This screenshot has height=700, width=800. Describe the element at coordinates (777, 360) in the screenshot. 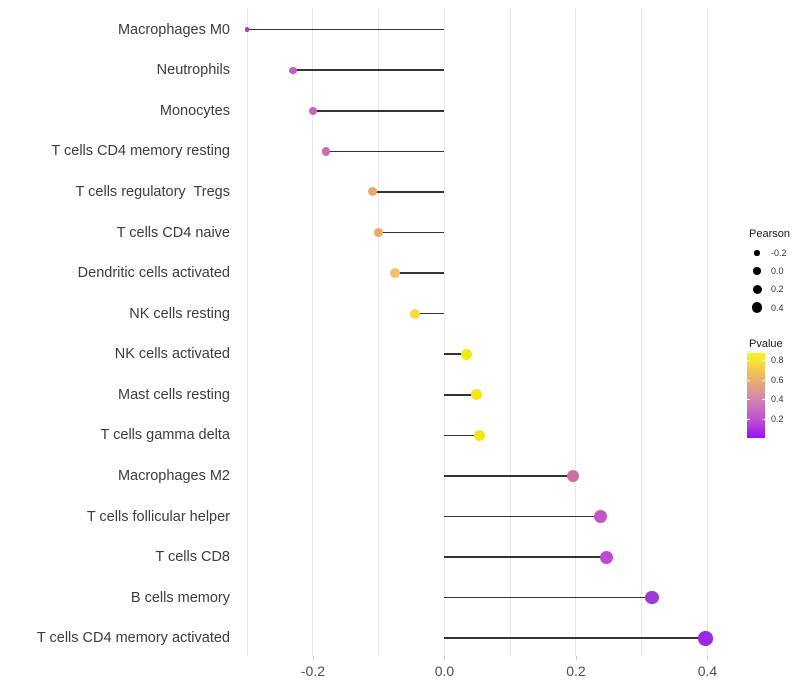

I see `legend-pvalue-label: 0.8` at that location.